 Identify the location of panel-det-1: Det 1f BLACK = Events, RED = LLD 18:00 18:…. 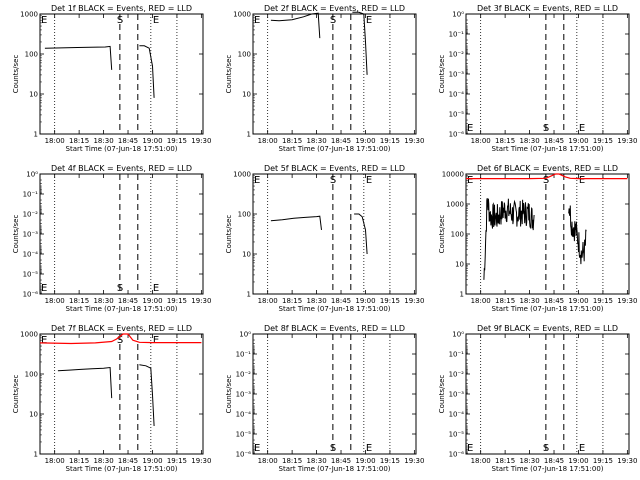
(111, 78).